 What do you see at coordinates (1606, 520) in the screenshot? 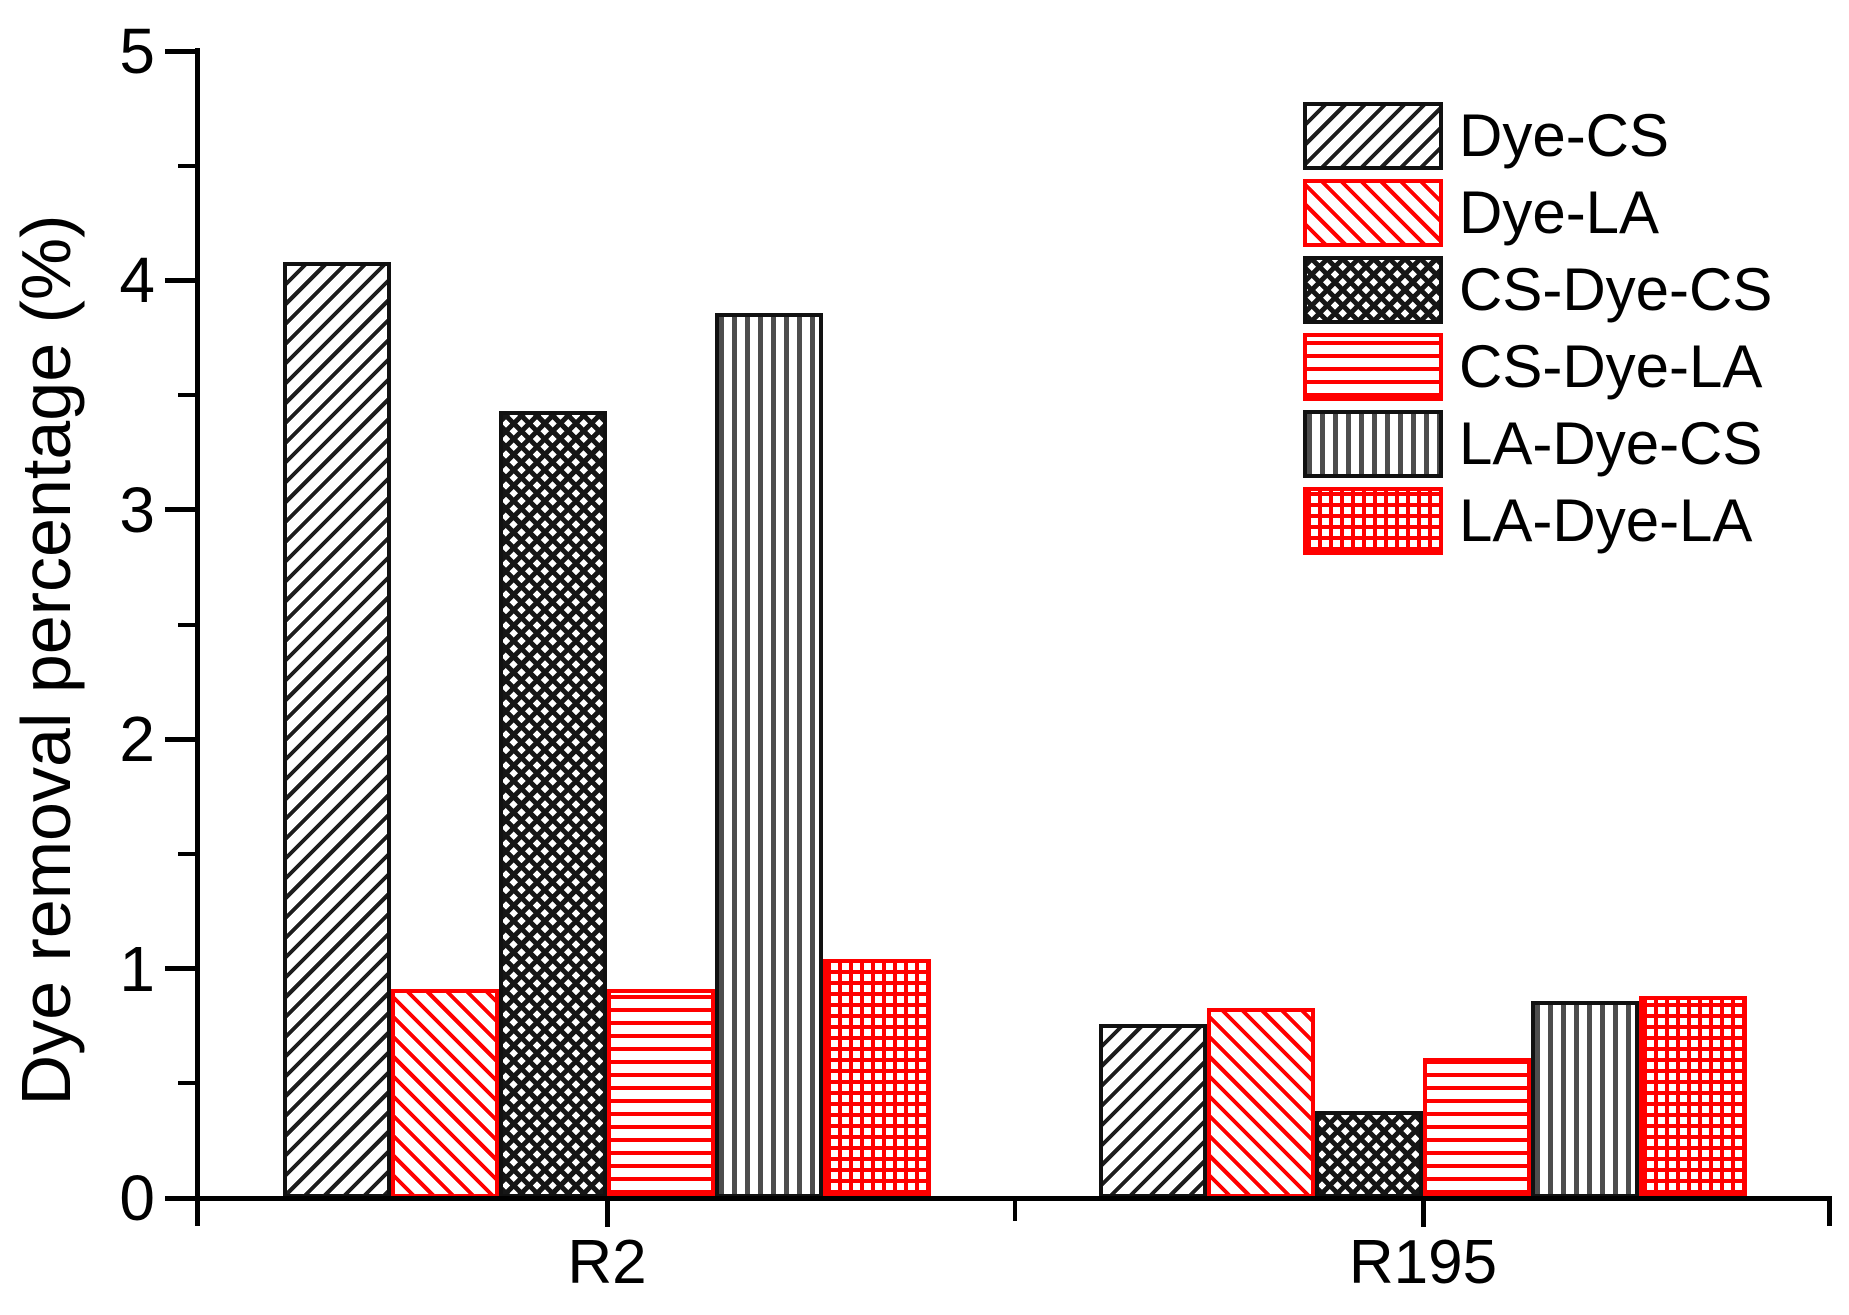
I see `legend-label: LA-Dye-LA` at bounding box center [1606, 520].